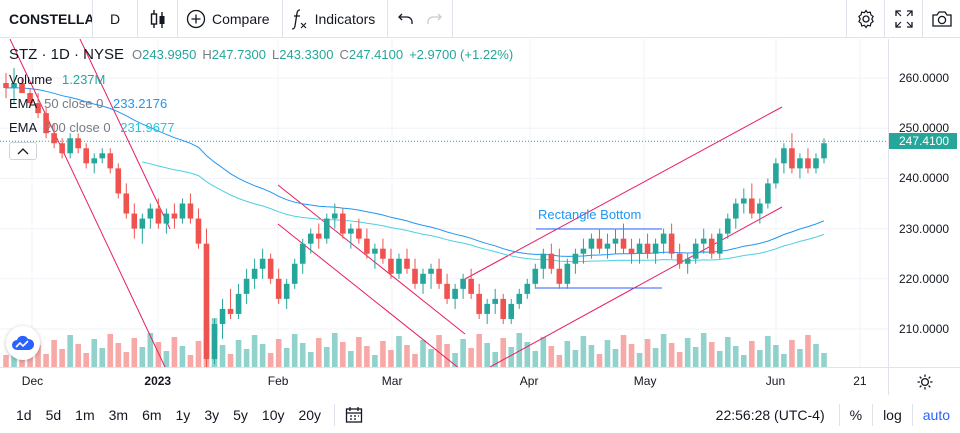  What do you see at coordinates (85, 414) in the screenshot?
I see `range-button-1m: 1m` at bounding box center [85, 414].